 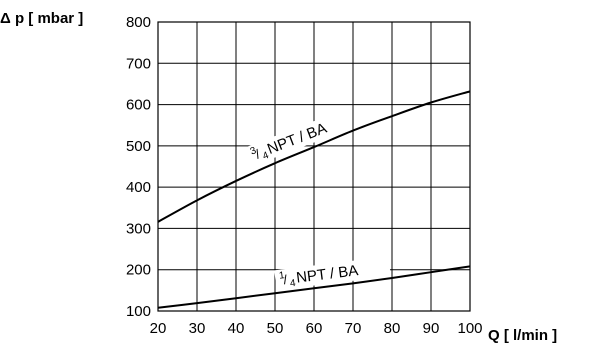 I want to click on y-tick-label-600: 600, so click(x=138, y=105).